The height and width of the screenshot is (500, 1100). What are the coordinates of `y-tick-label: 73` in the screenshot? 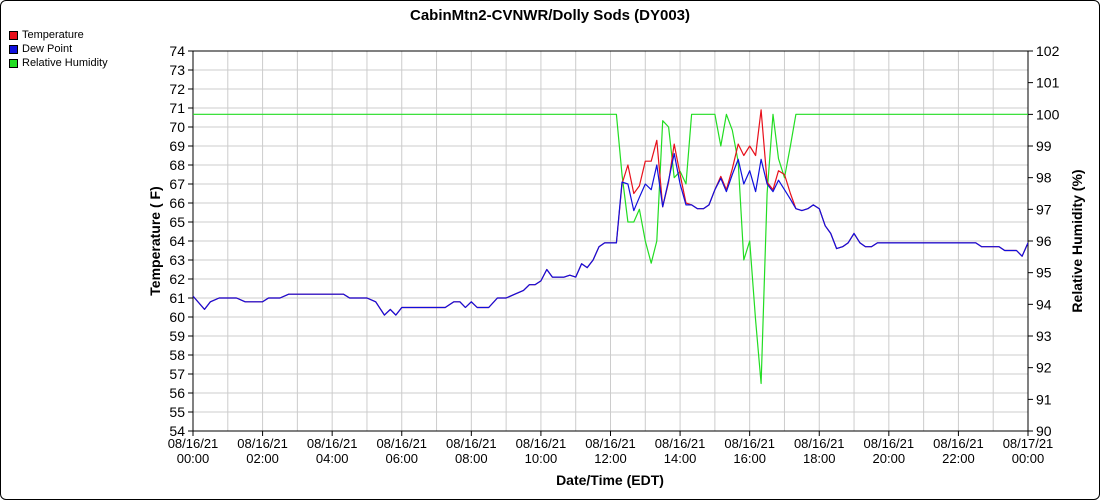 It's located at (177, 70).